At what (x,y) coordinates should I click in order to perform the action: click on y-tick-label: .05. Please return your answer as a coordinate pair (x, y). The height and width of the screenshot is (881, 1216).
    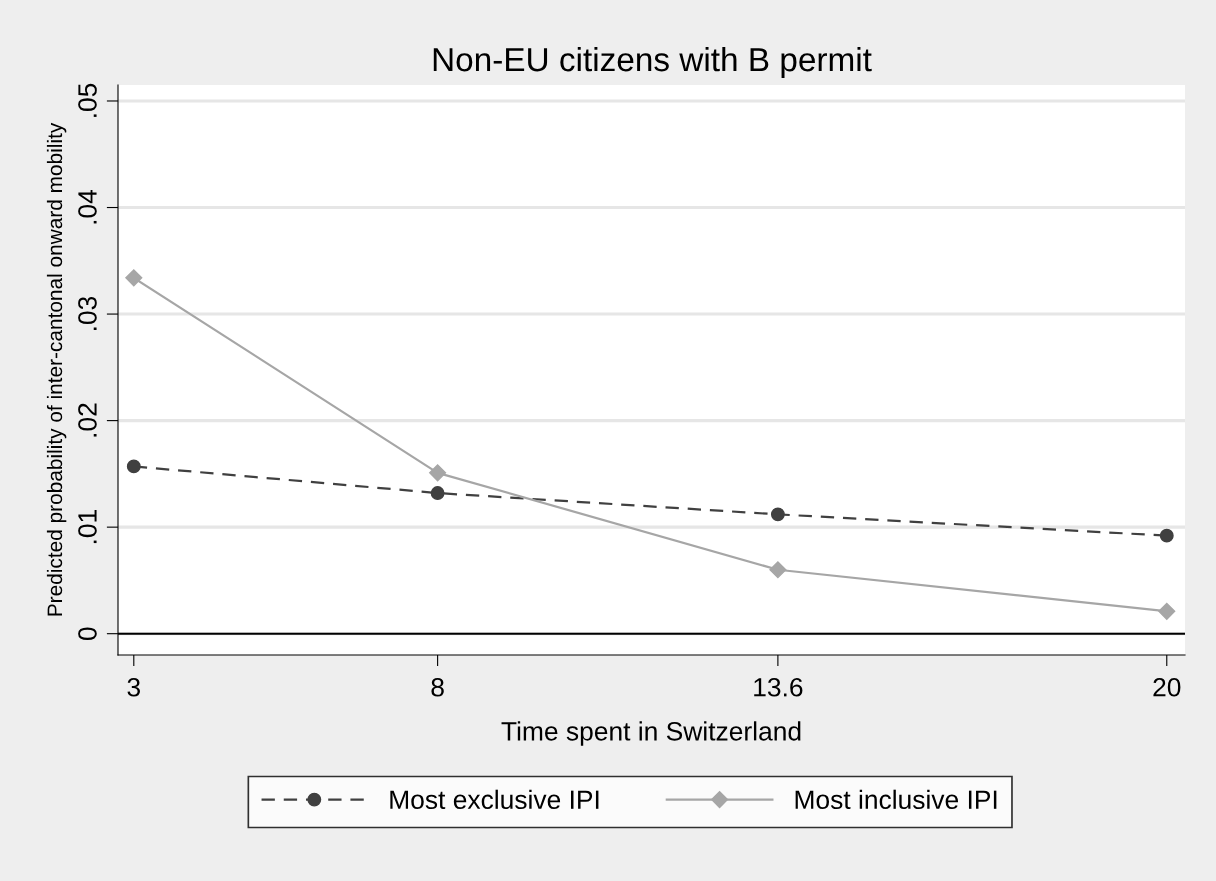
    Looking at the image, I should click on (87, 100).